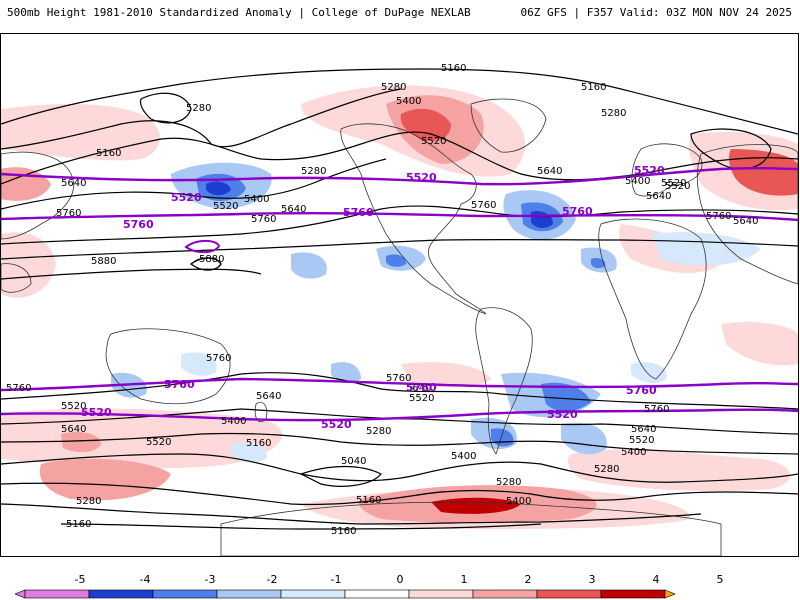 The width and height of the screenshot is (800, 600). Describe the element at coordinates (400, 579) in the screenshot. I see `colorbar-tick: 0` at that location.